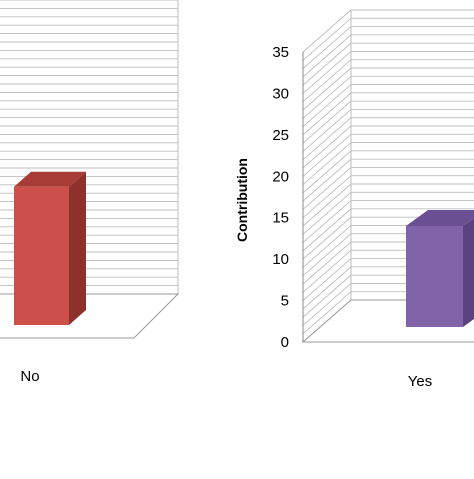  Describe the element at coordinates (434, 276) in the screenshot. I see `right-bar-yes` at that location.